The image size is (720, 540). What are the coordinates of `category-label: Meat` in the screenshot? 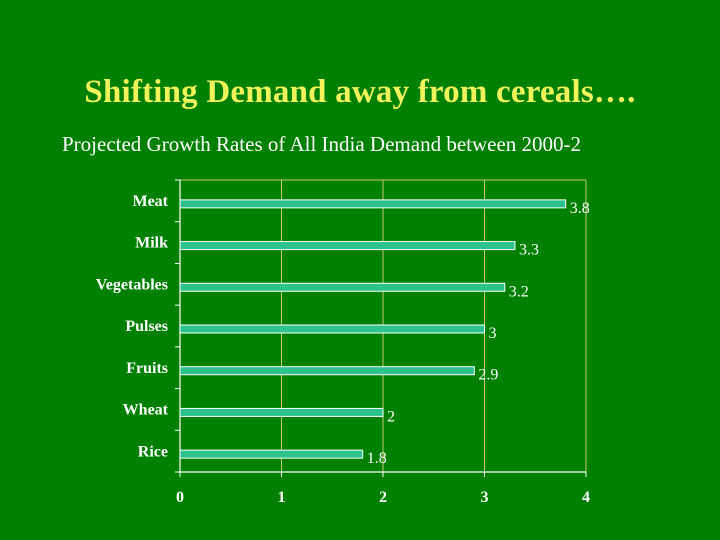 It's located at (150, 201).